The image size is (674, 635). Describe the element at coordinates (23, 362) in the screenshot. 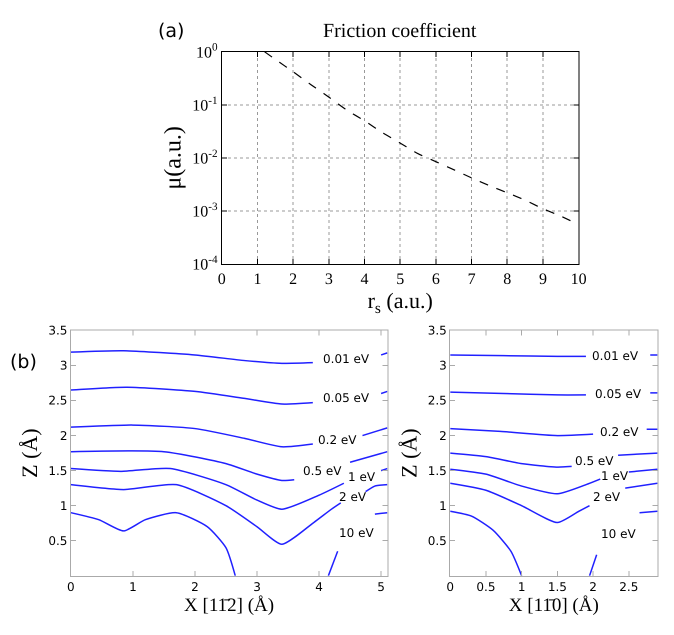

I see `text: (b)` at that location.